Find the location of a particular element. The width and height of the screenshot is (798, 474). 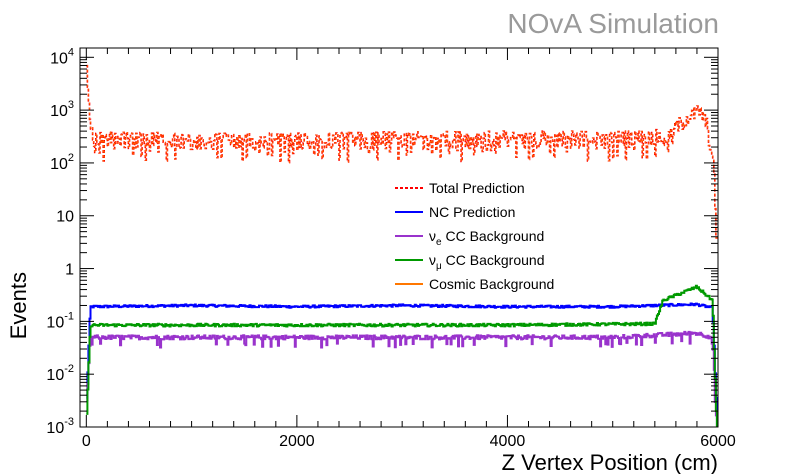

y-tick-label: 1 is located at coordinates (69, 270).